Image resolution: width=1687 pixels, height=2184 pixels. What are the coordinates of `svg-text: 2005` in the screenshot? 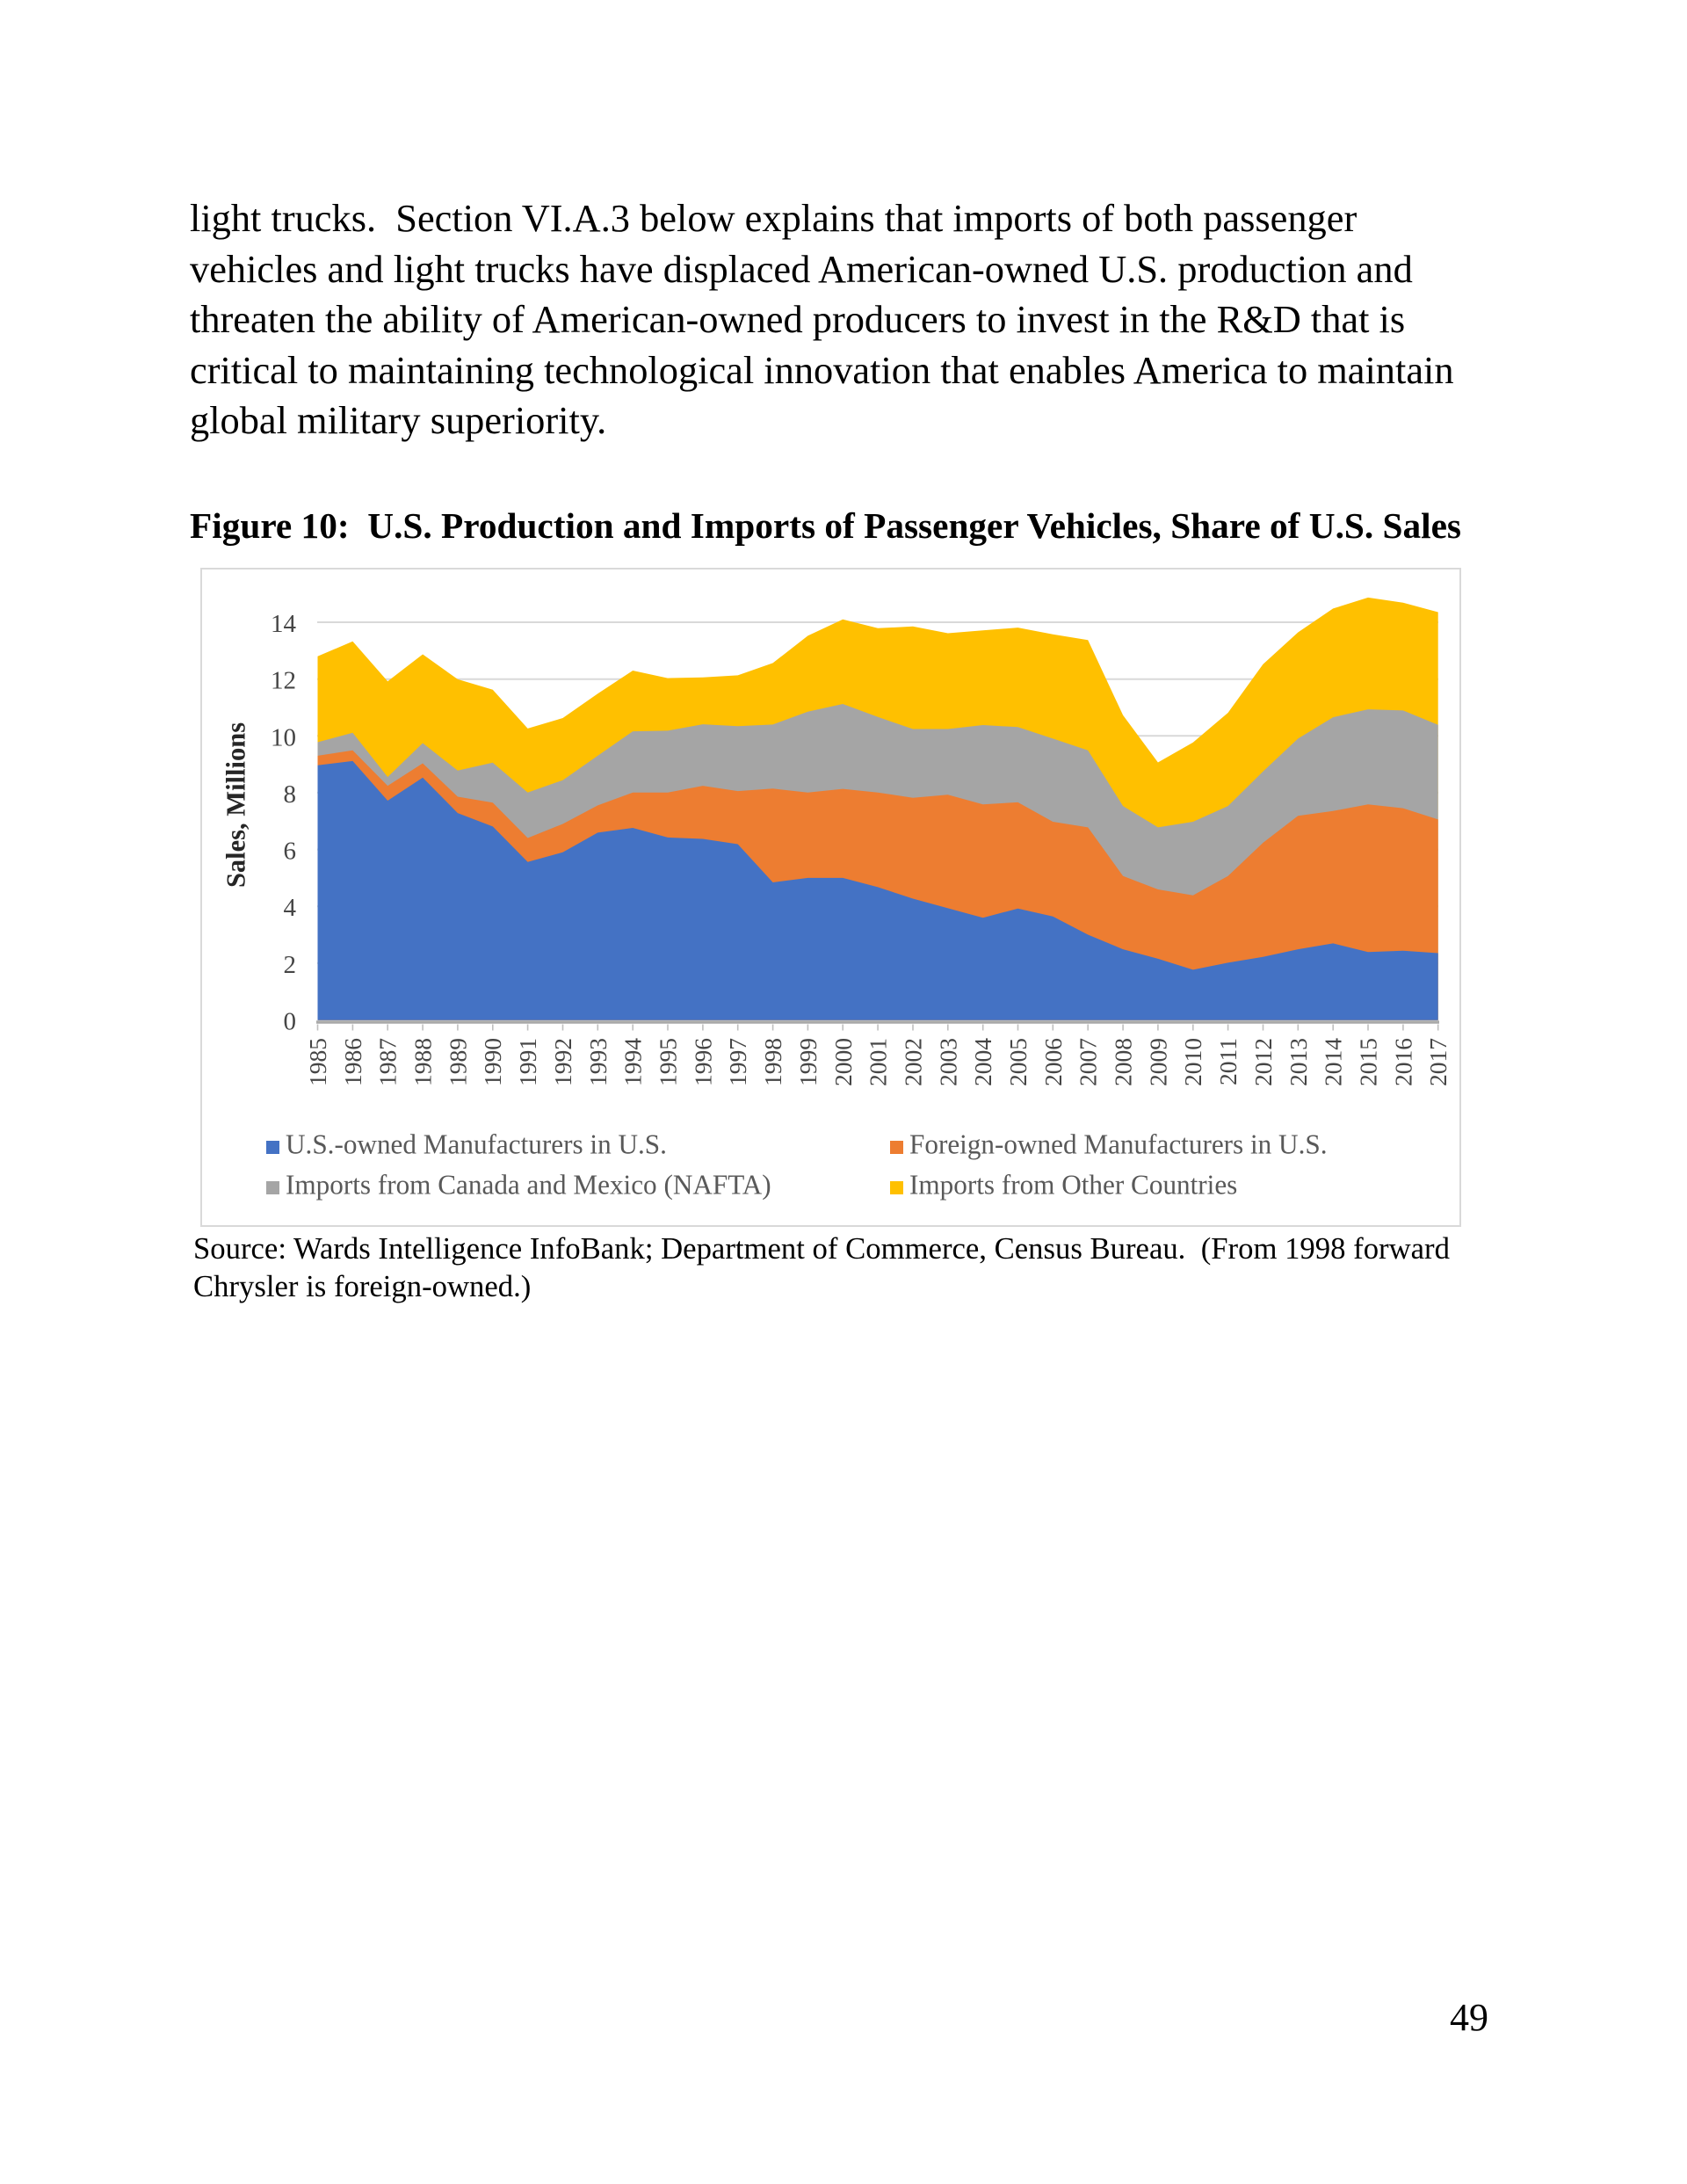 It's located at (1018, 1062).